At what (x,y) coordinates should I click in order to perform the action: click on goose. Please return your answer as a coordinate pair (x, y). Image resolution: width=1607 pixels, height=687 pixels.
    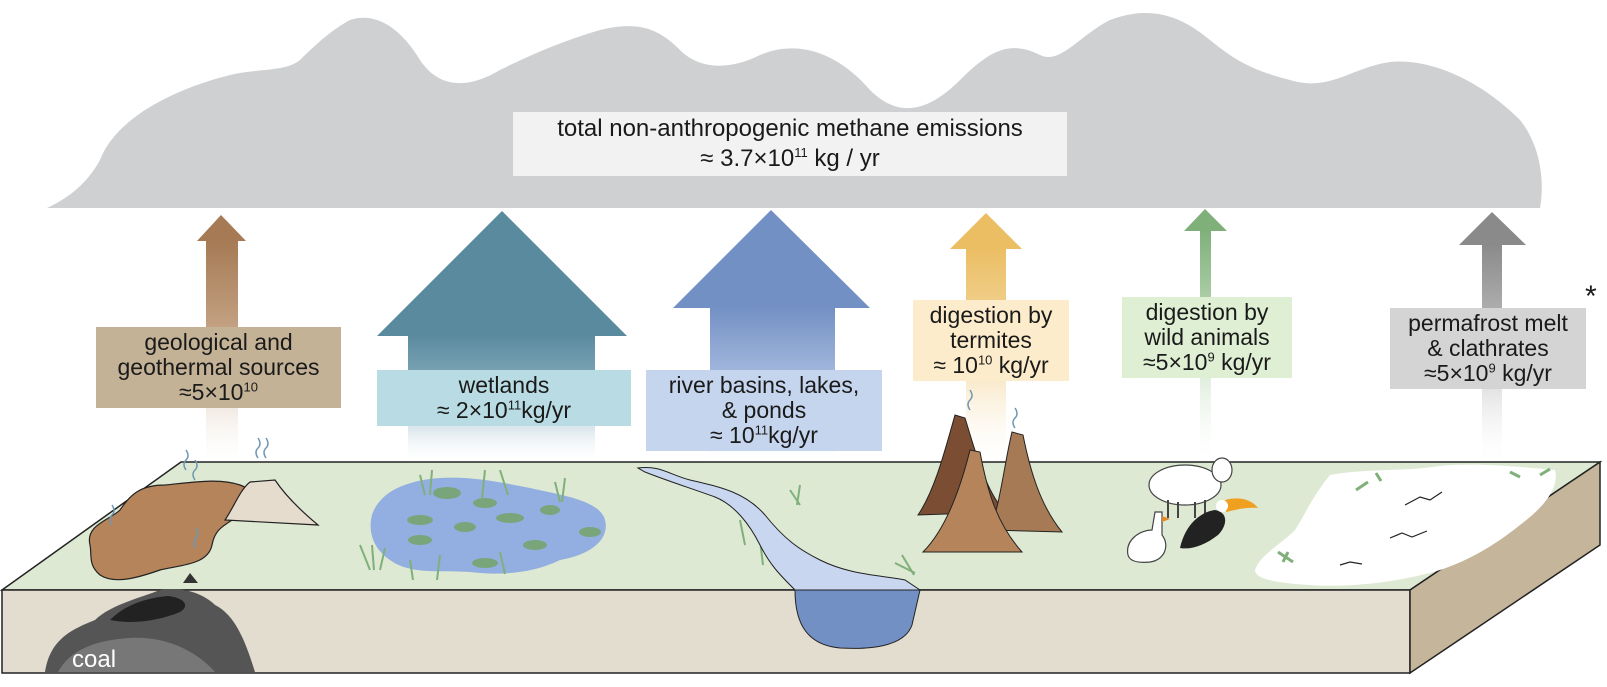
    Looking at the image, I should click on (1148, 537).